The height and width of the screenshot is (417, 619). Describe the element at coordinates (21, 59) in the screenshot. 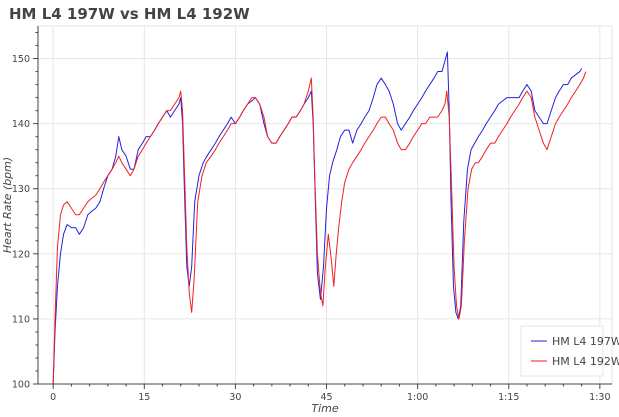

I see `y-tick-label: 150` at that location.